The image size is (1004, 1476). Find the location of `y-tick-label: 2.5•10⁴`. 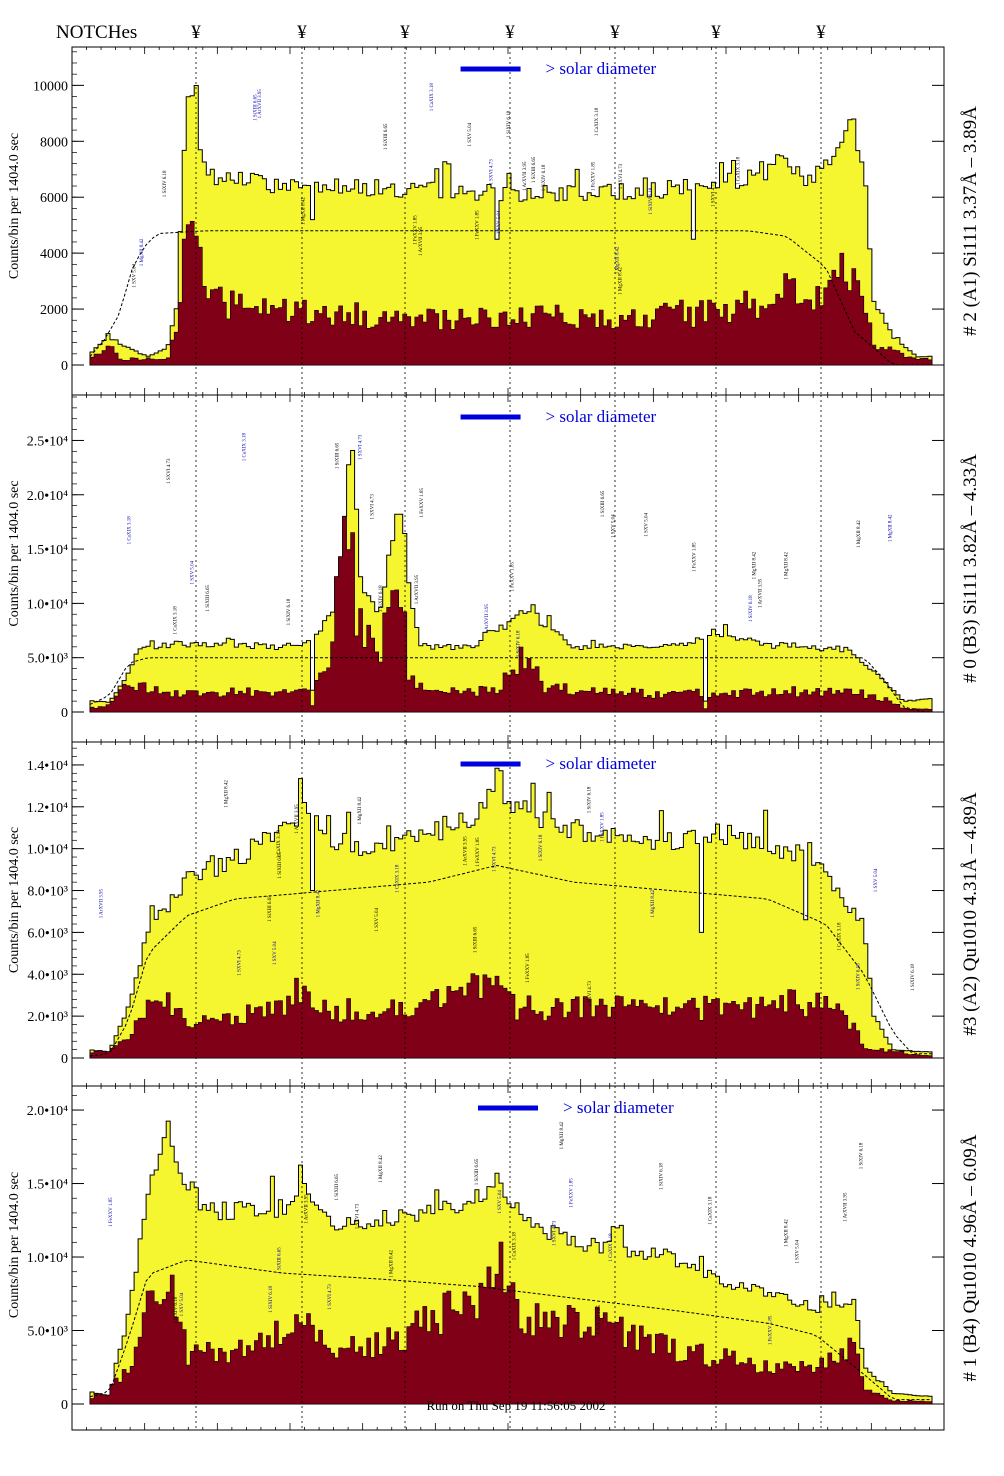

y-tick-label: 2.5•10⁴ is located at coordinates (47, 441).